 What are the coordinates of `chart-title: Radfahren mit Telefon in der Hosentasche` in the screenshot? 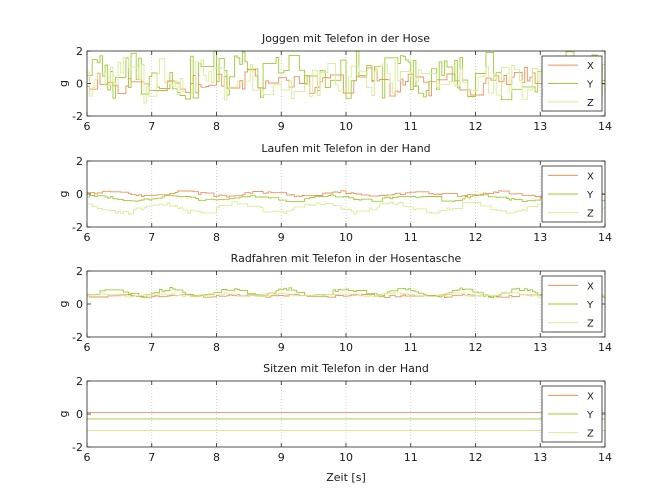 It's located at (346, 258).